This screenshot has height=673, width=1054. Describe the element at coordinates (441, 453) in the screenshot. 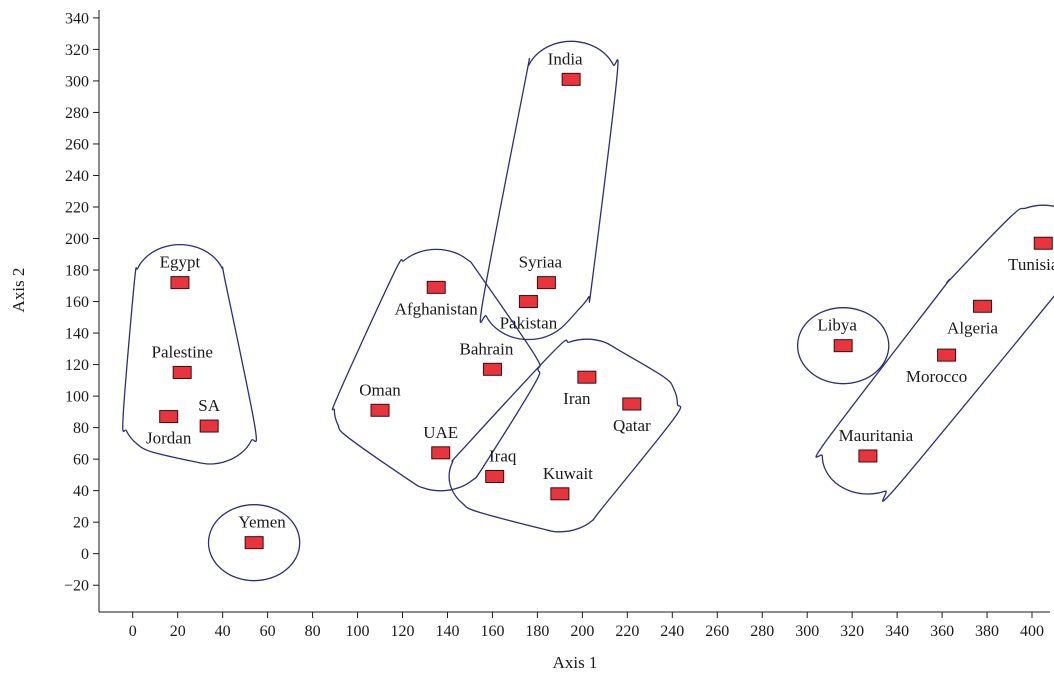

I see `marker-uae` at that location.